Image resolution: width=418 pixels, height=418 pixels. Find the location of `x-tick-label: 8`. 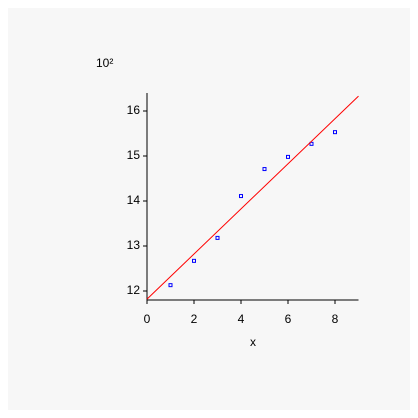

x-tick-label: 8 is located at coordinates (335, 319).